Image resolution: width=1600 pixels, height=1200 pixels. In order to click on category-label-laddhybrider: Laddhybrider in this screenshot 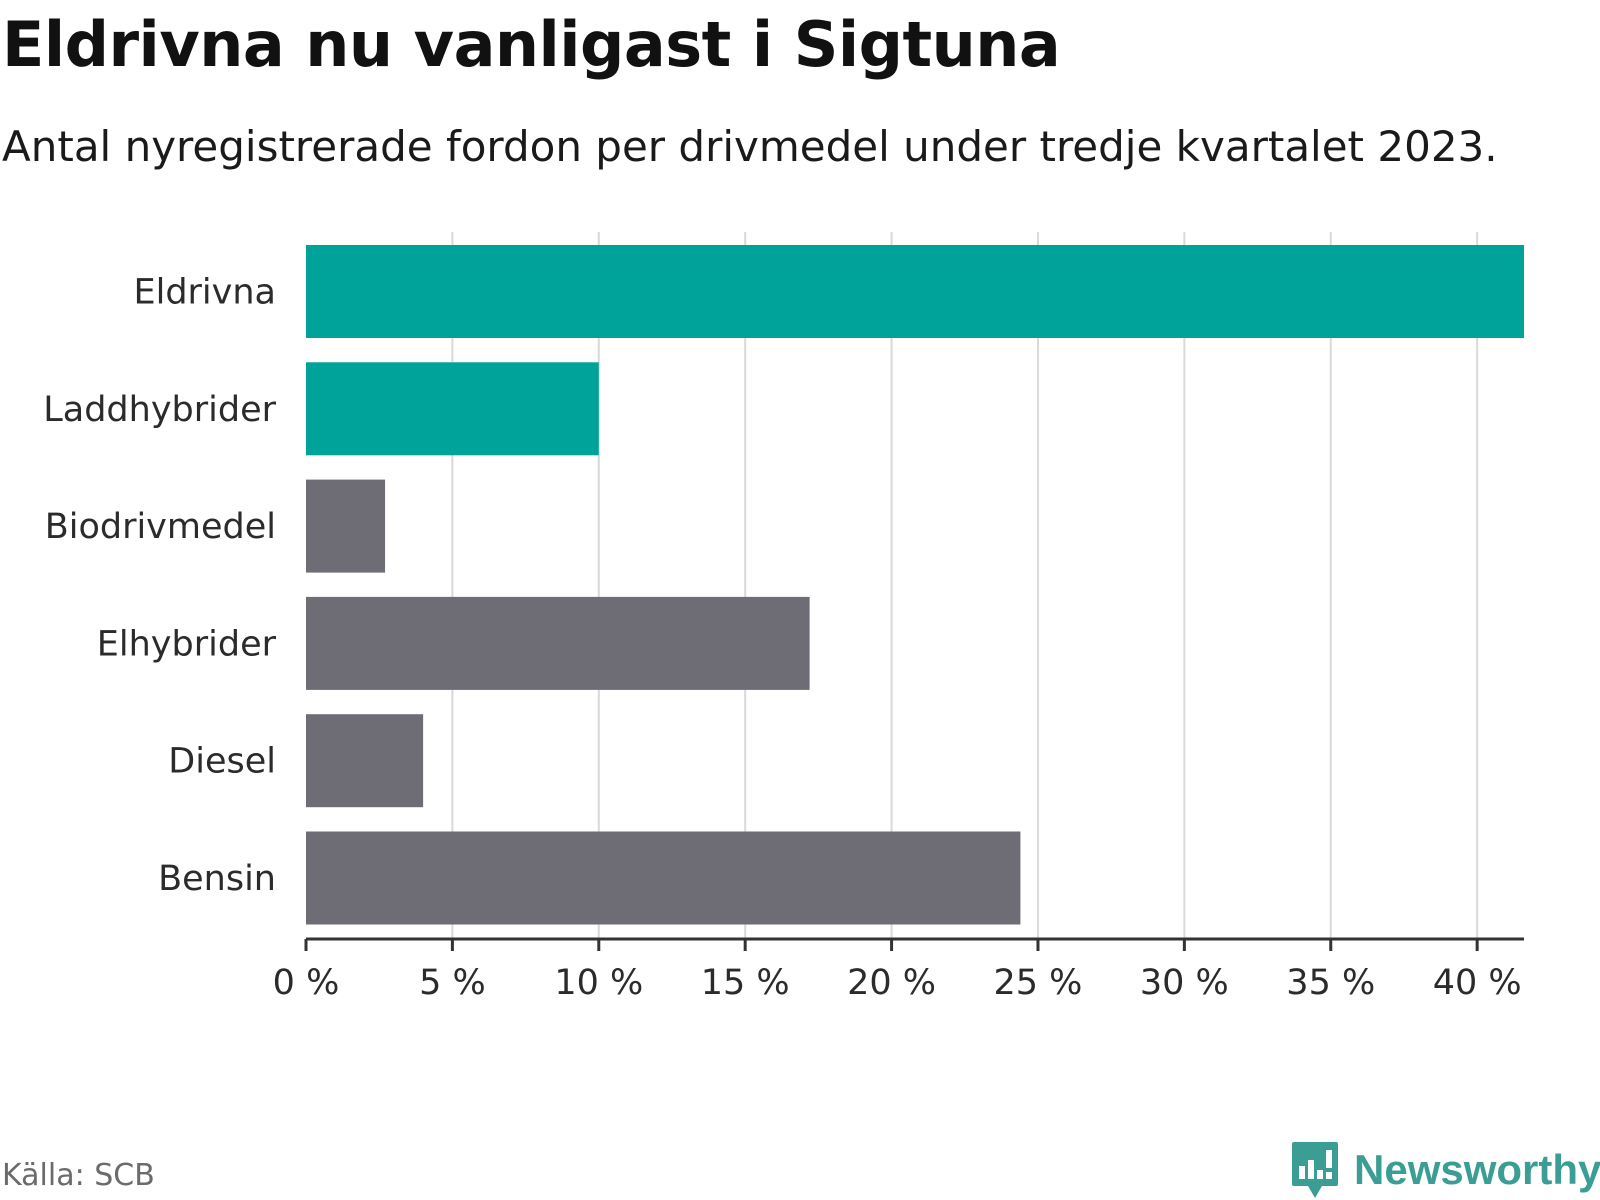, I will do `click(159, 410)`.